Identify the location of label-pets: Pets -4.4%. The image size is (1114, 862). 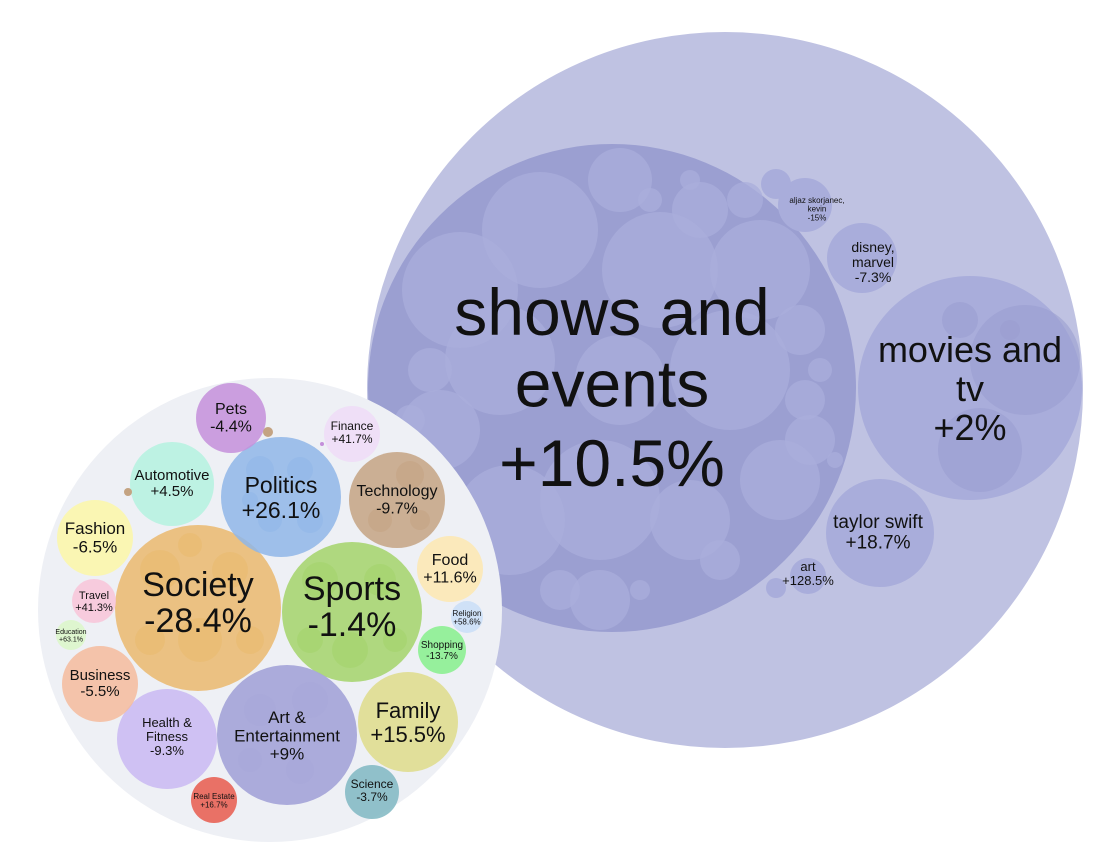
(231, 418).